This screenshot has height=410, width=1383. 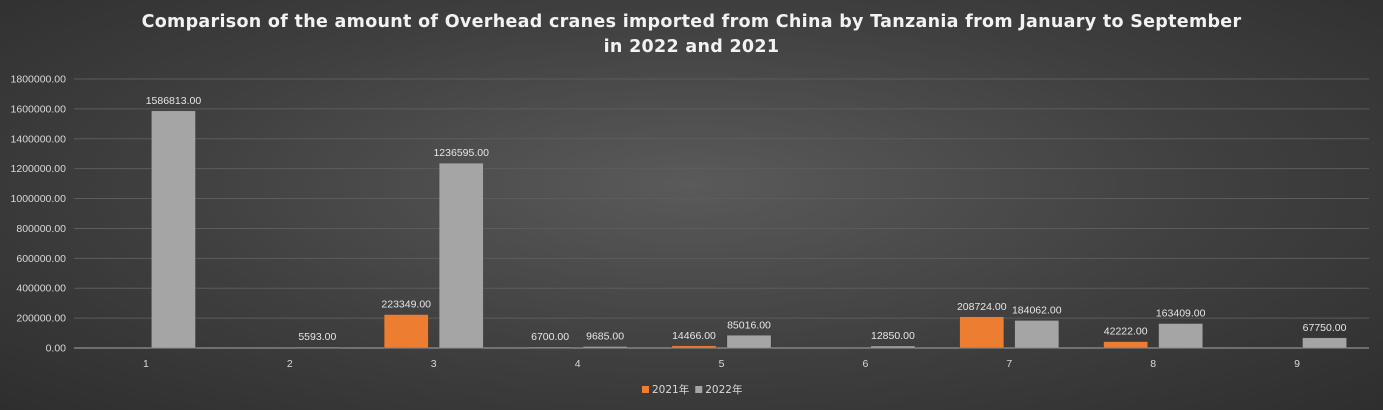 I want to click on y-tick-label: 1000000.00, so click(x=39, y=199).